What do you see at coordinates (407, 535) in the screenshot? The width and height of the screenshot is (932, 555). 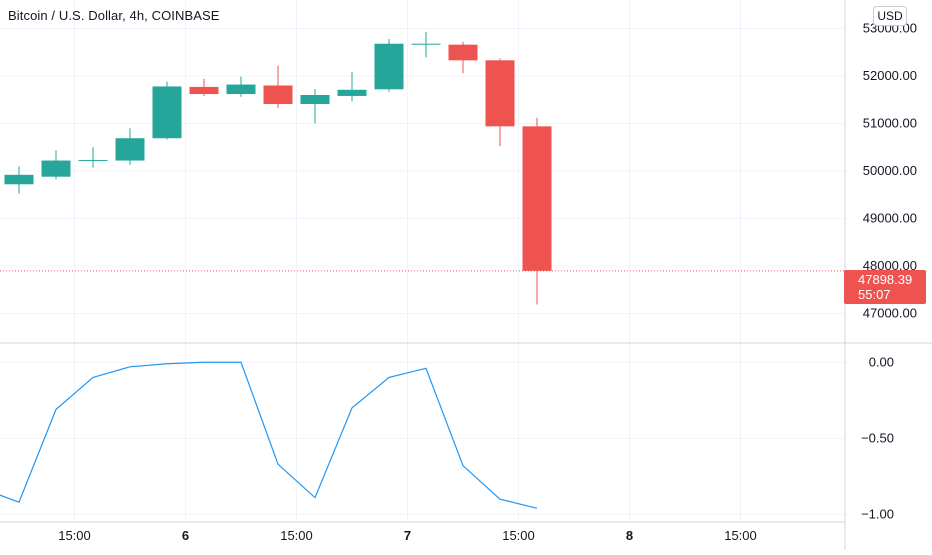 I see `time-tick-label: 7` at bounding box center [407, 535].